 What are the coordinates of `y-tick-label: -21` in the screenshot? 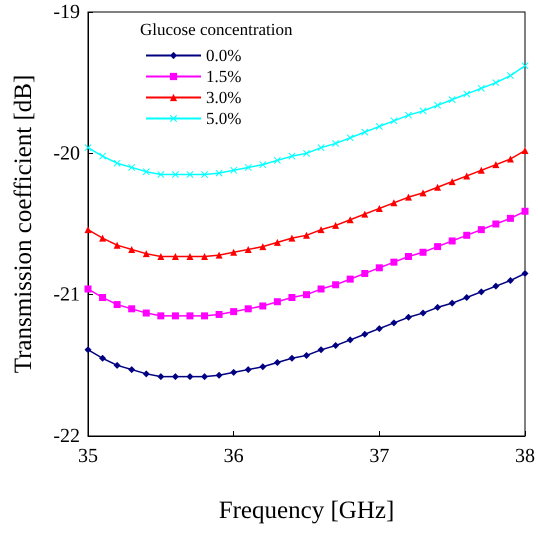 It's located at (66, 295).